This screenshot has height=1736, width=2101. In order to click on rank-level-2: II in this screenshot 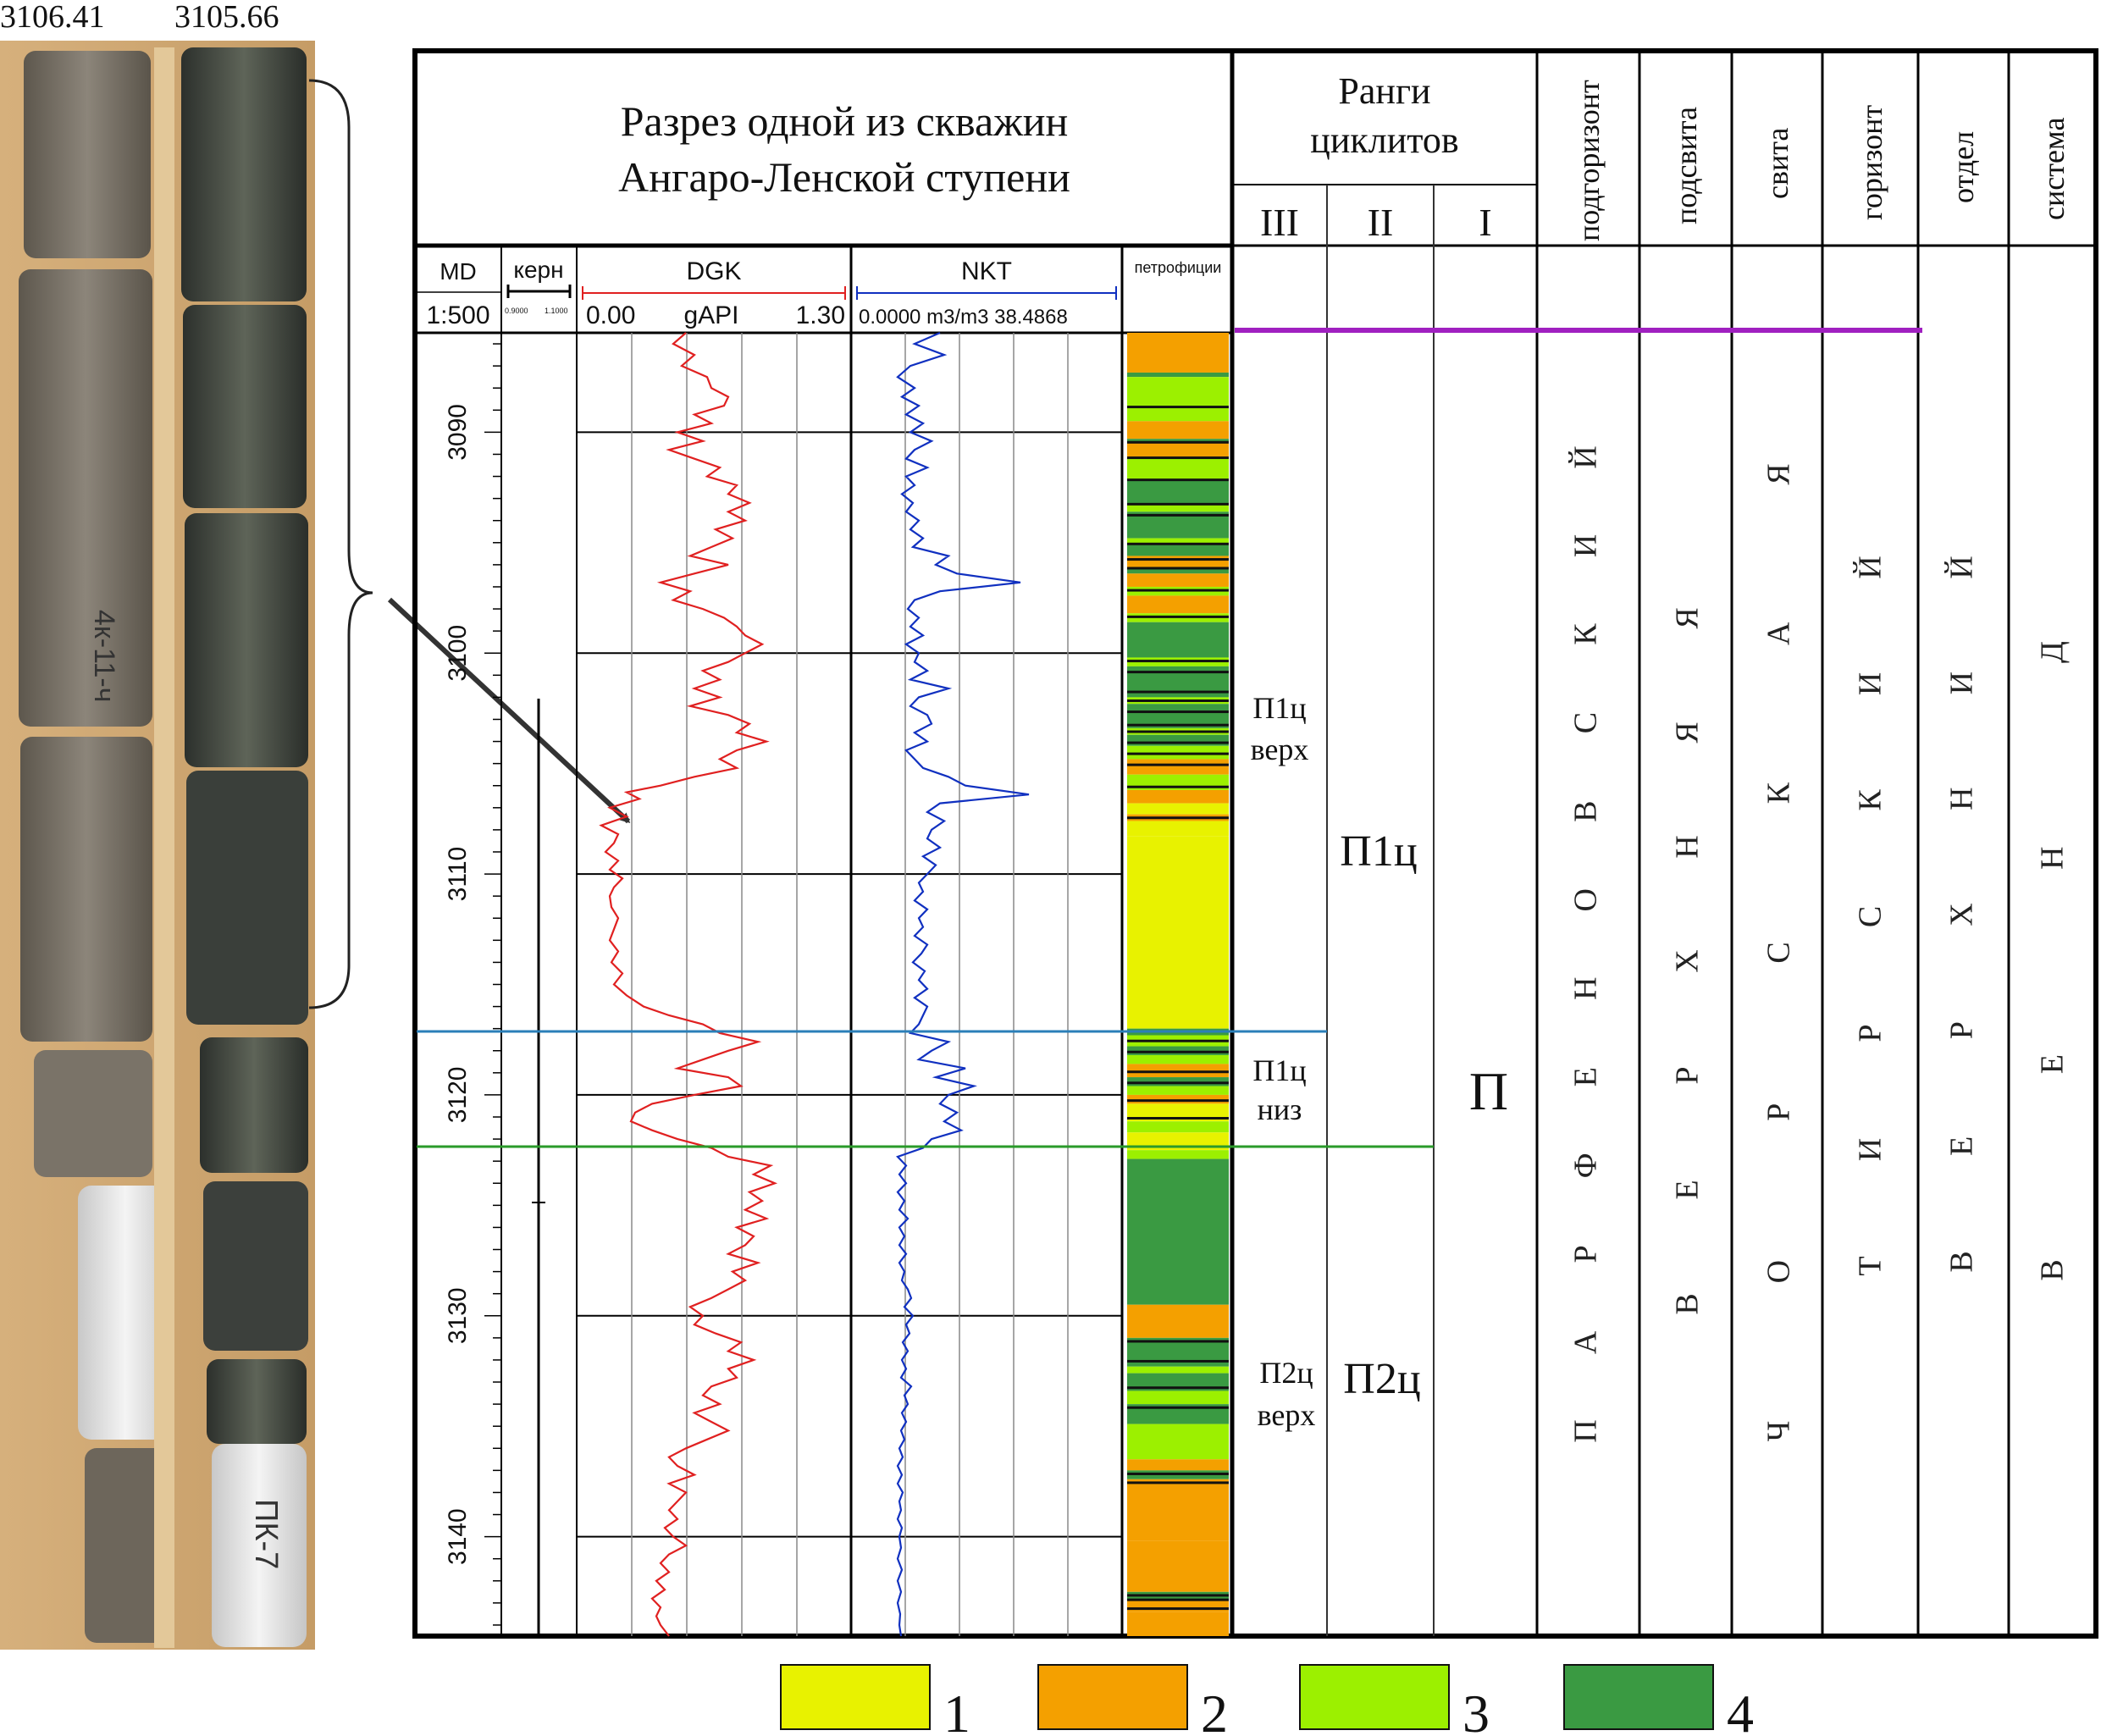, I will do `click(1381, 222)`.